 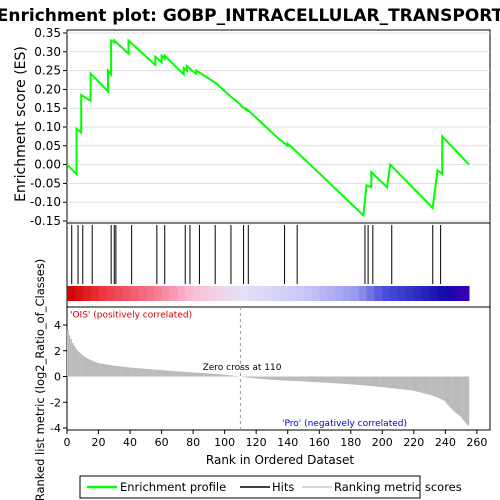 What do you see at coordinates (58, 377) in the screenshot?
I see `metric-y-ticks: 4 2 0 -2 -4` at bounding box center [58, 377].